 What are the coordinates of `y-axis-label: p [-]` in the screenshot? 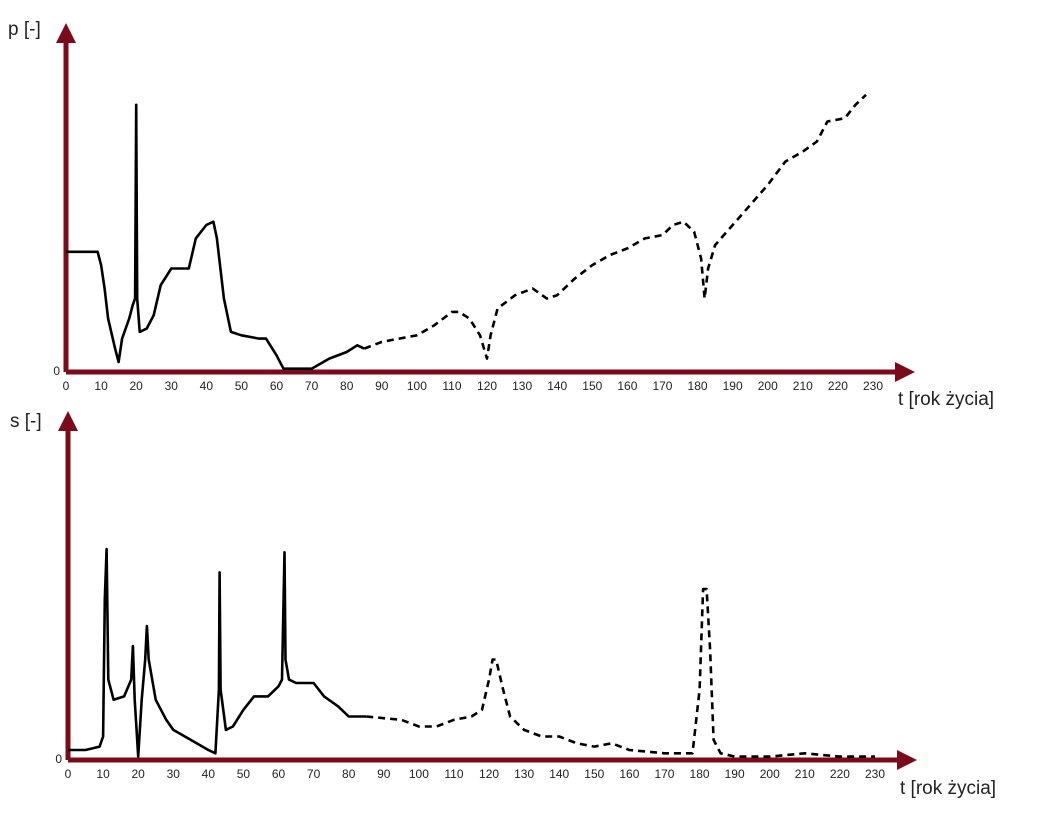 It's located at (24, 29).